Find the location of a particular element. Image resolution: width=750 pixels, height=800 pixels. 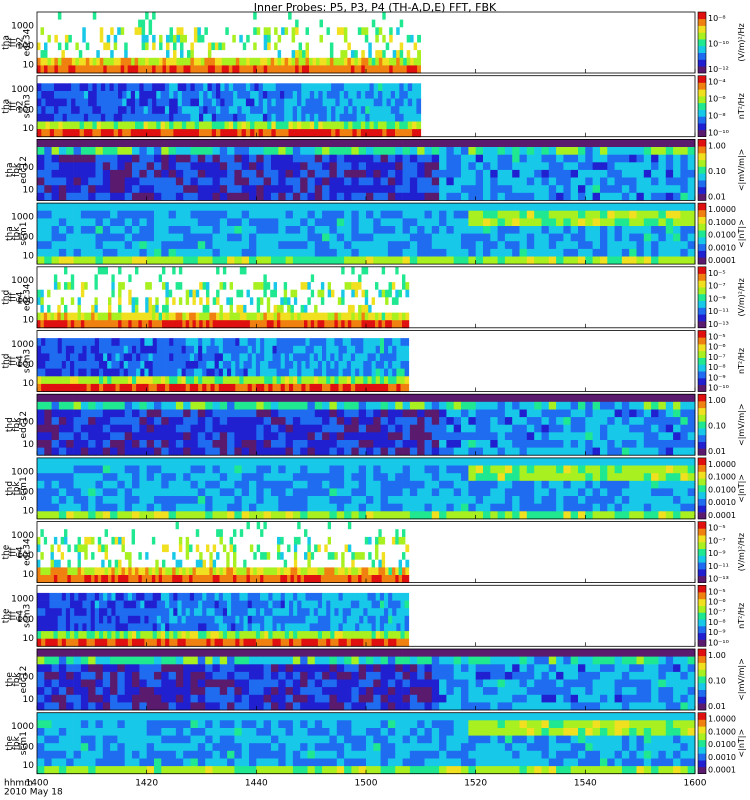

panel-label-line: tha is located at coordinates (10, 233).